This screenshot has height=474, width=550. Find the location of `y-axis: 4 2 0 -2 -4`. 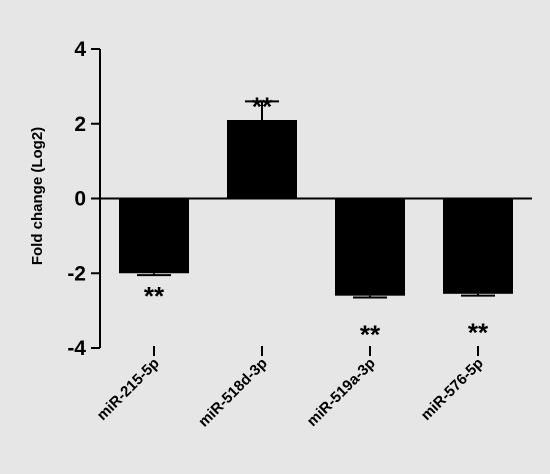

y-axis: 4 2 0 -2 -4 is located at coordinates (84, 199).